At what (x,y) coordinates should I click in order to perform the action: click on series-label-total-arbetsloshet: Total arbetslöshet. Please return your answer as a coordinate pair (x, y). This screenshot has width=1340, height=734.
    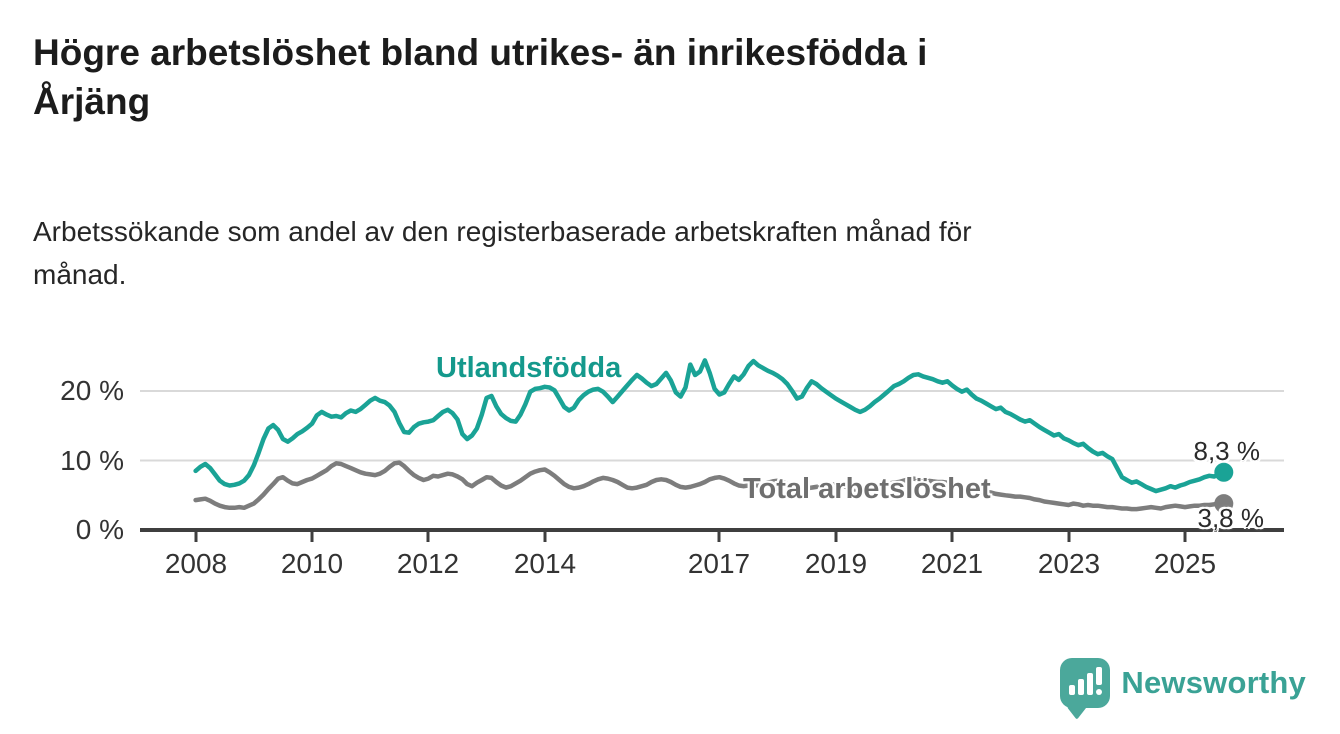
    Looking at the image, I should click on (867, 489).